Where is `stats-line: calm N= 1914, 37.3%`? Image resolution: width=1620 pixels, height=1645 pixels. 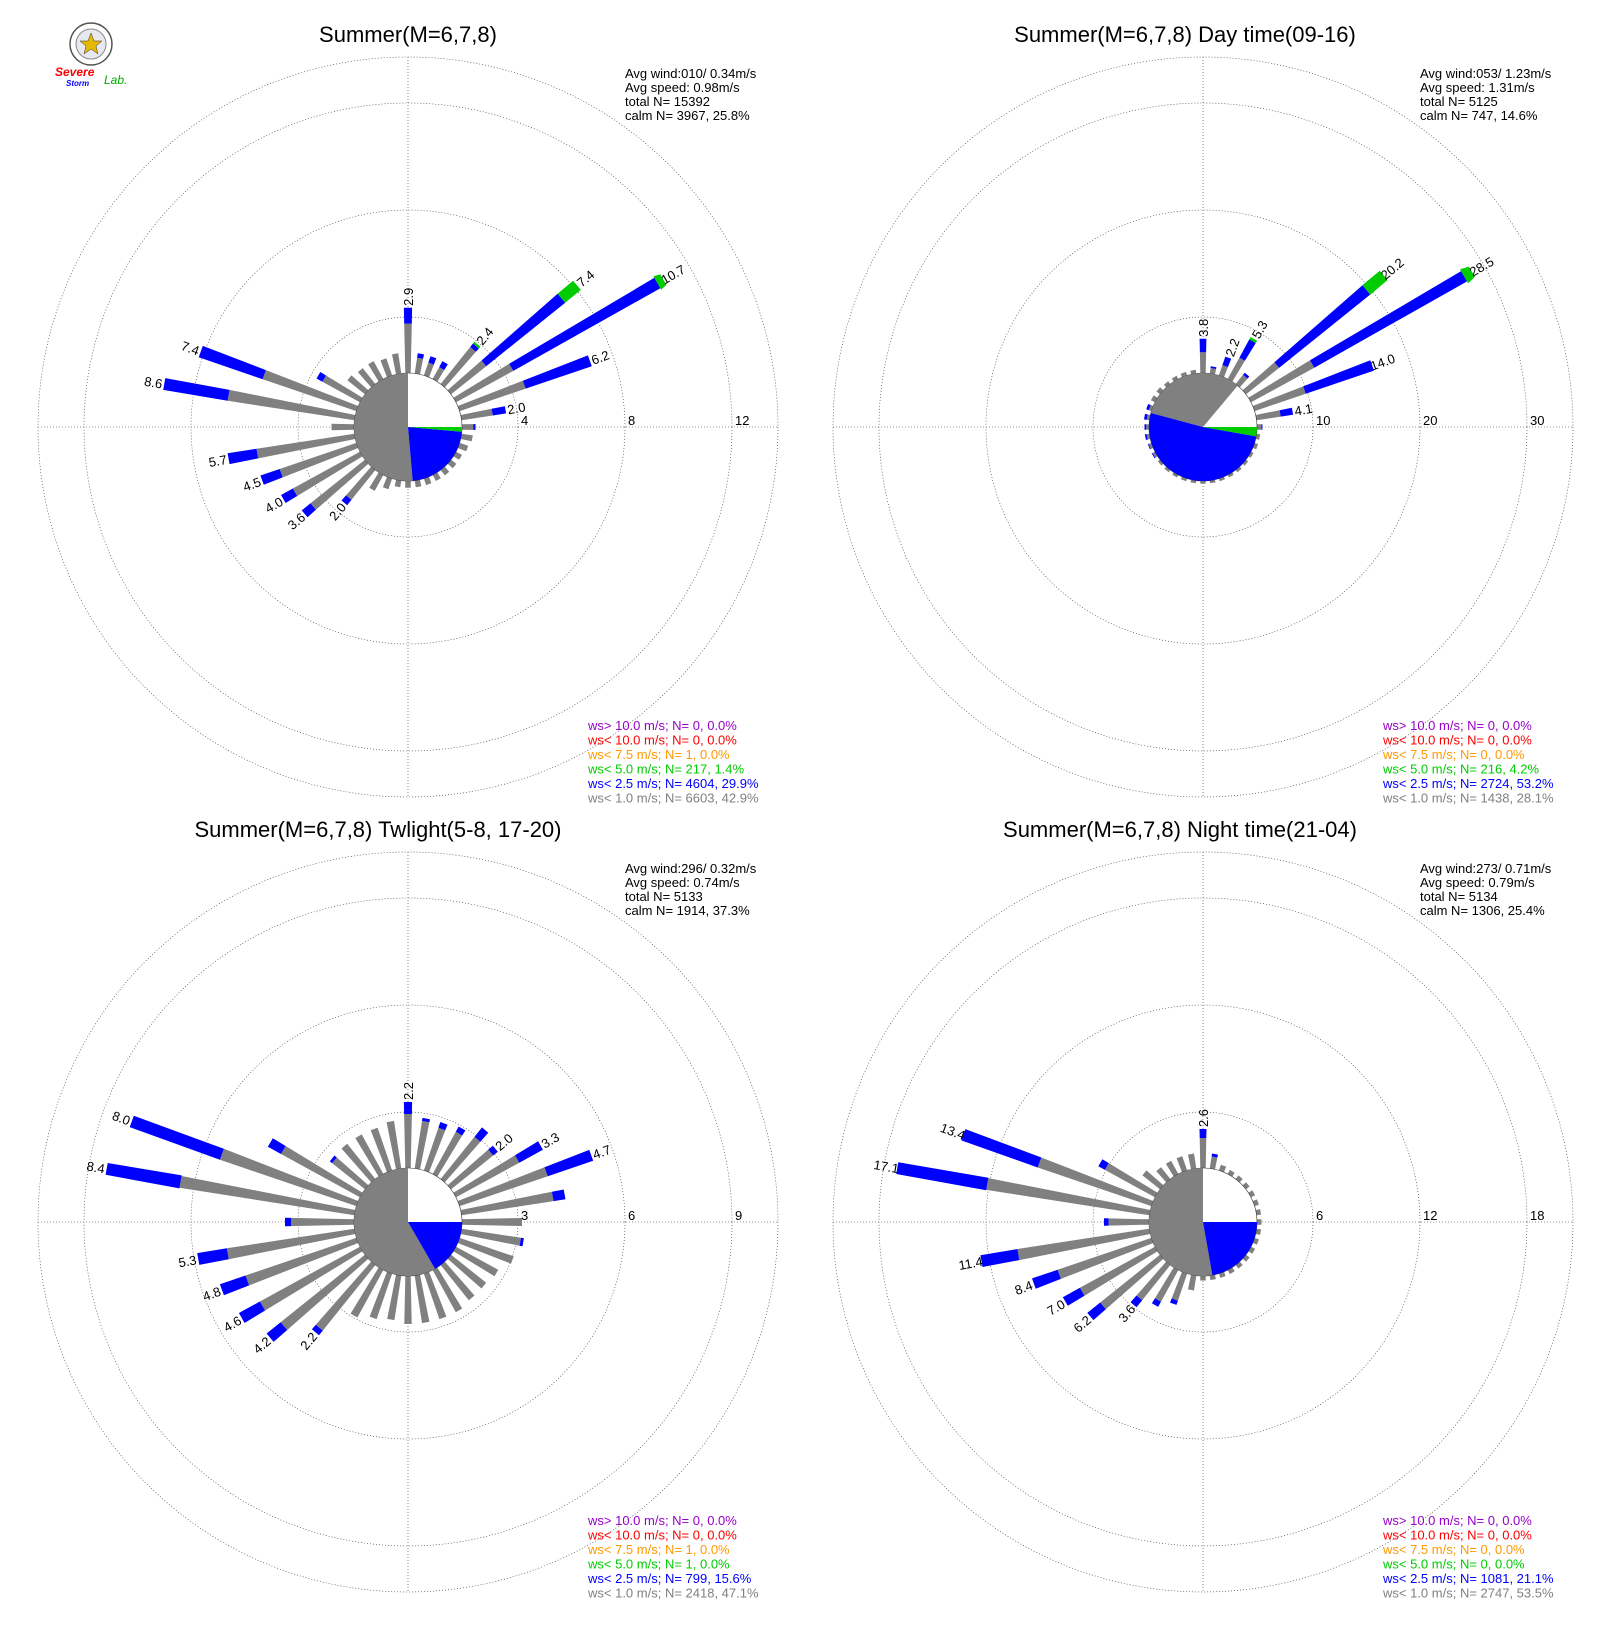 stats-line: calm N= 1914, 37.3% is located at coordinates (687, 910).